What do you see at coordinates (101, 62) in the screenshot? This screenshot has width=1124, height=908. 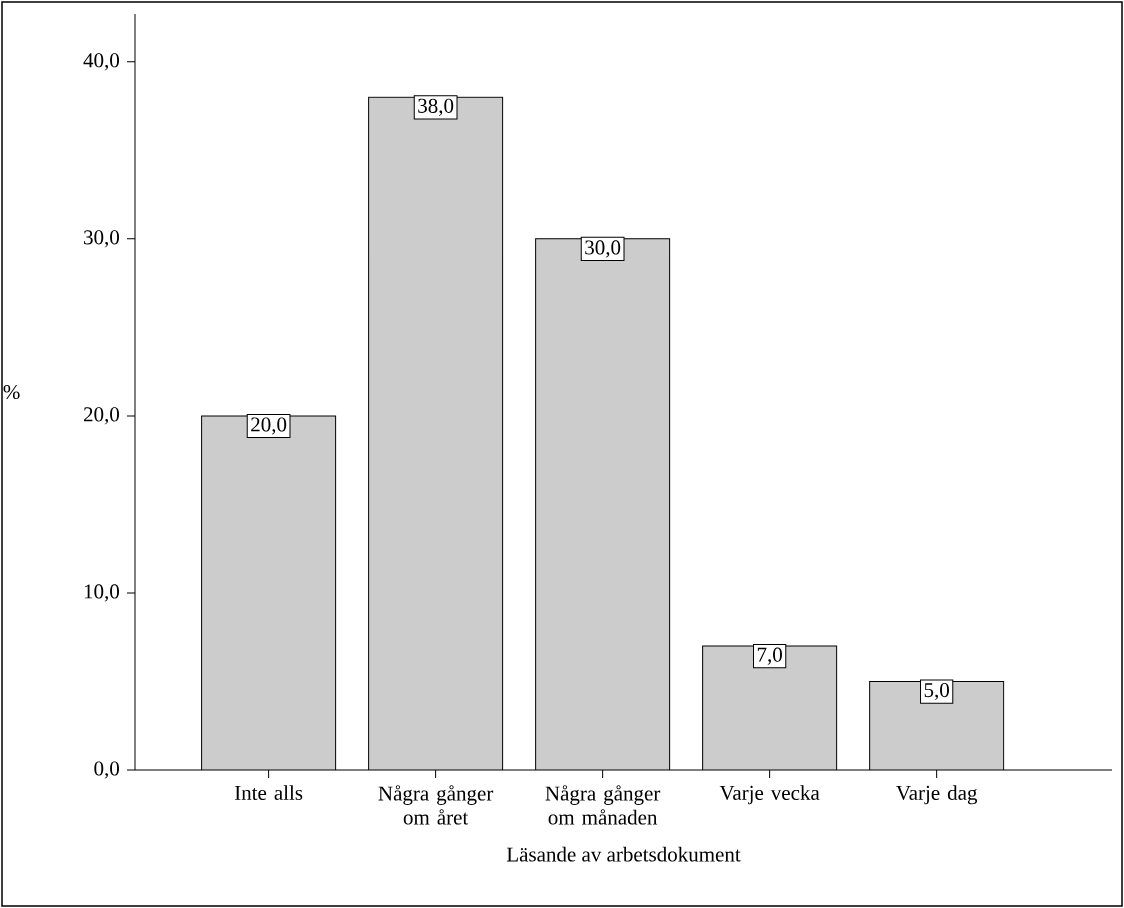 I see `y-tick-label: 40,0` at bounding box center [101, 62].